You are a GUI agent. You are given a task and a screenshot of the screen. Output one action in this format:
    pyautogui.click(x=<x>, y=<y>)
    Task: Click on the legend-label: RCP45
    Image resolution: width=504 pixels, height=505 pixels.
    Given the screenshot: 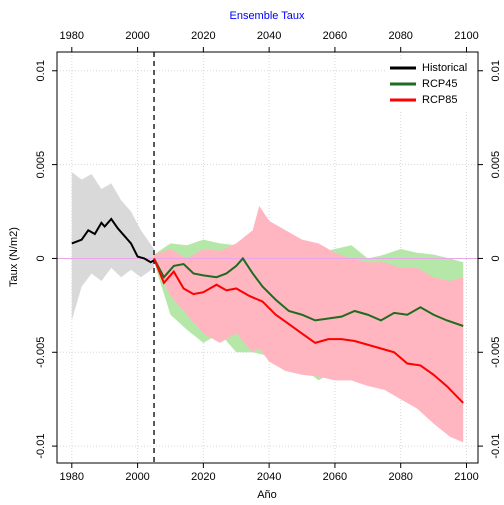 What is the action you would take?
    pyautogui.click(x=439, y=84)
    